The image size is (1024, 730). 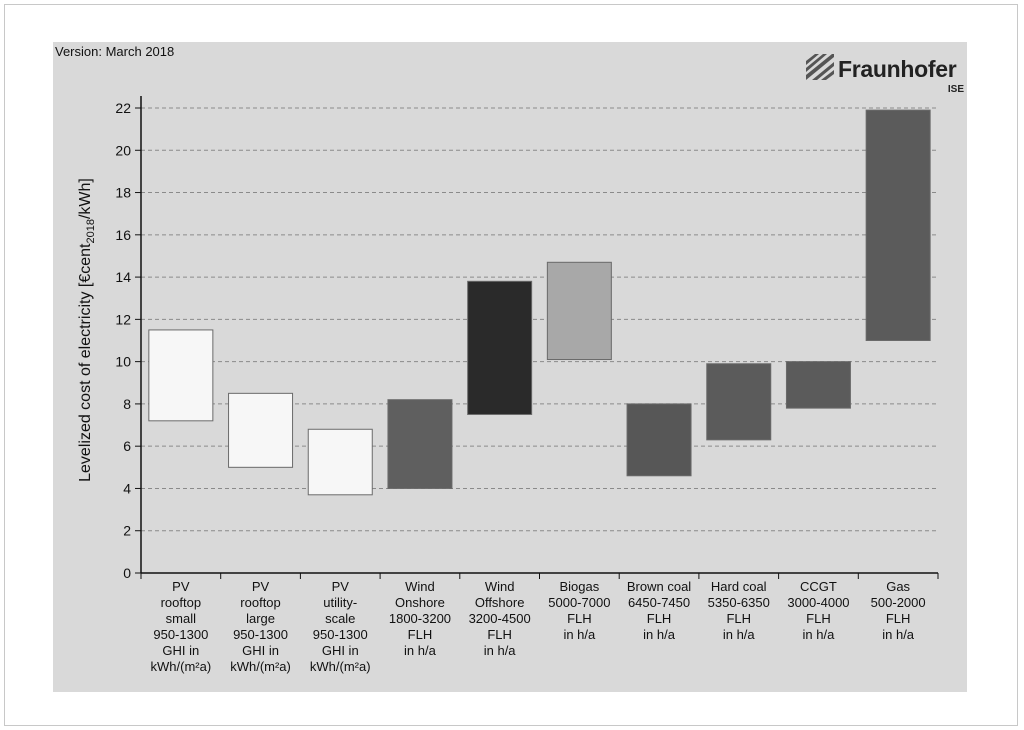 I want to click on category-label: Gas 500-2000 FLH in h/a, so click(x=898, y=610).